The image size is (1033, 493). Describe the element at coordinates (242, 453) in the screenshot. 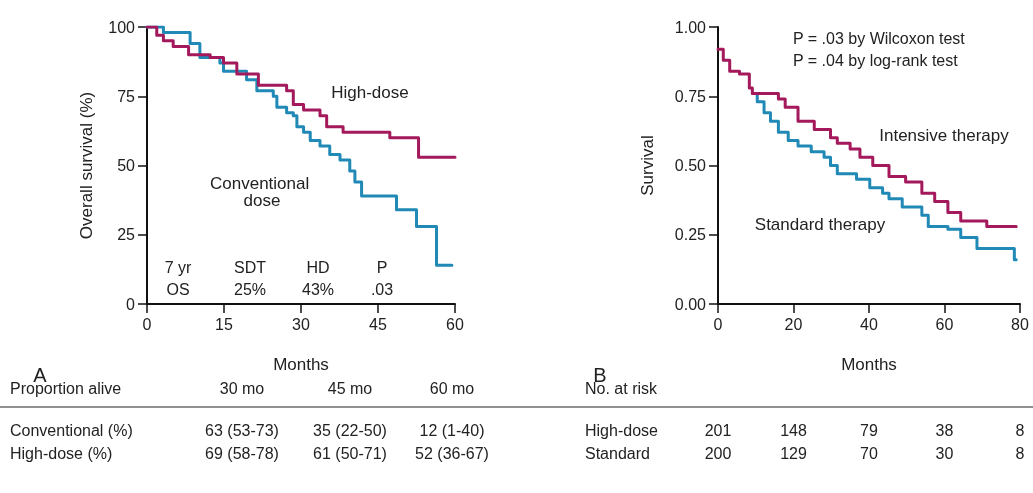

I see `text: 69 (58-78)` at that location.